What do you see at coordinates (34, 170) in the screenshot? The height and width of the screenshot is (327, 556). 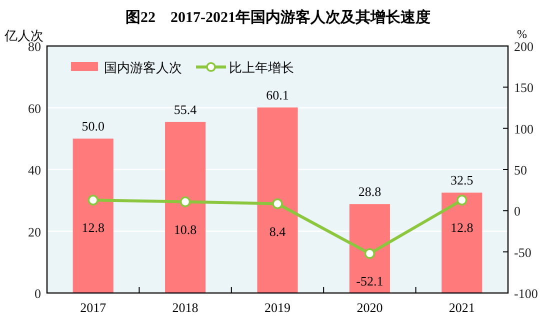 I see `y-tick-label: 40` at bounding box center [34, 170].